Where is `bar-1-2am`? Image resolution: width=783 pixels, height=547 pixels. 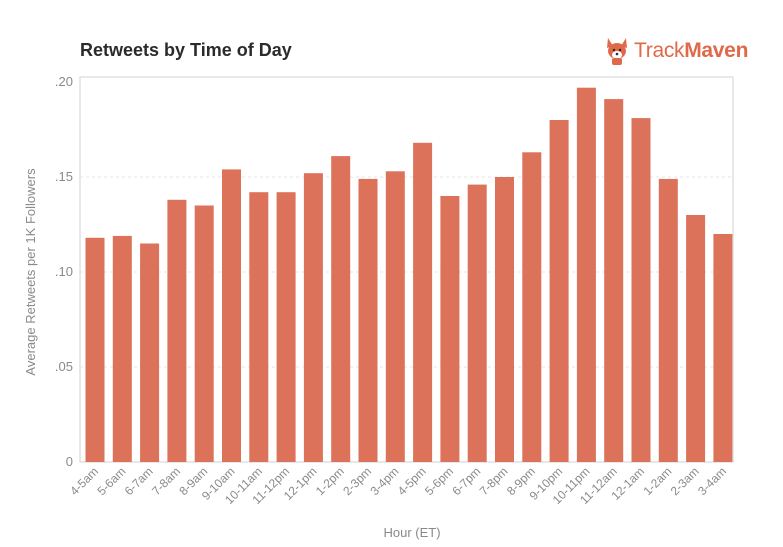
bar-1-2am is located at coordinates (668, 320).